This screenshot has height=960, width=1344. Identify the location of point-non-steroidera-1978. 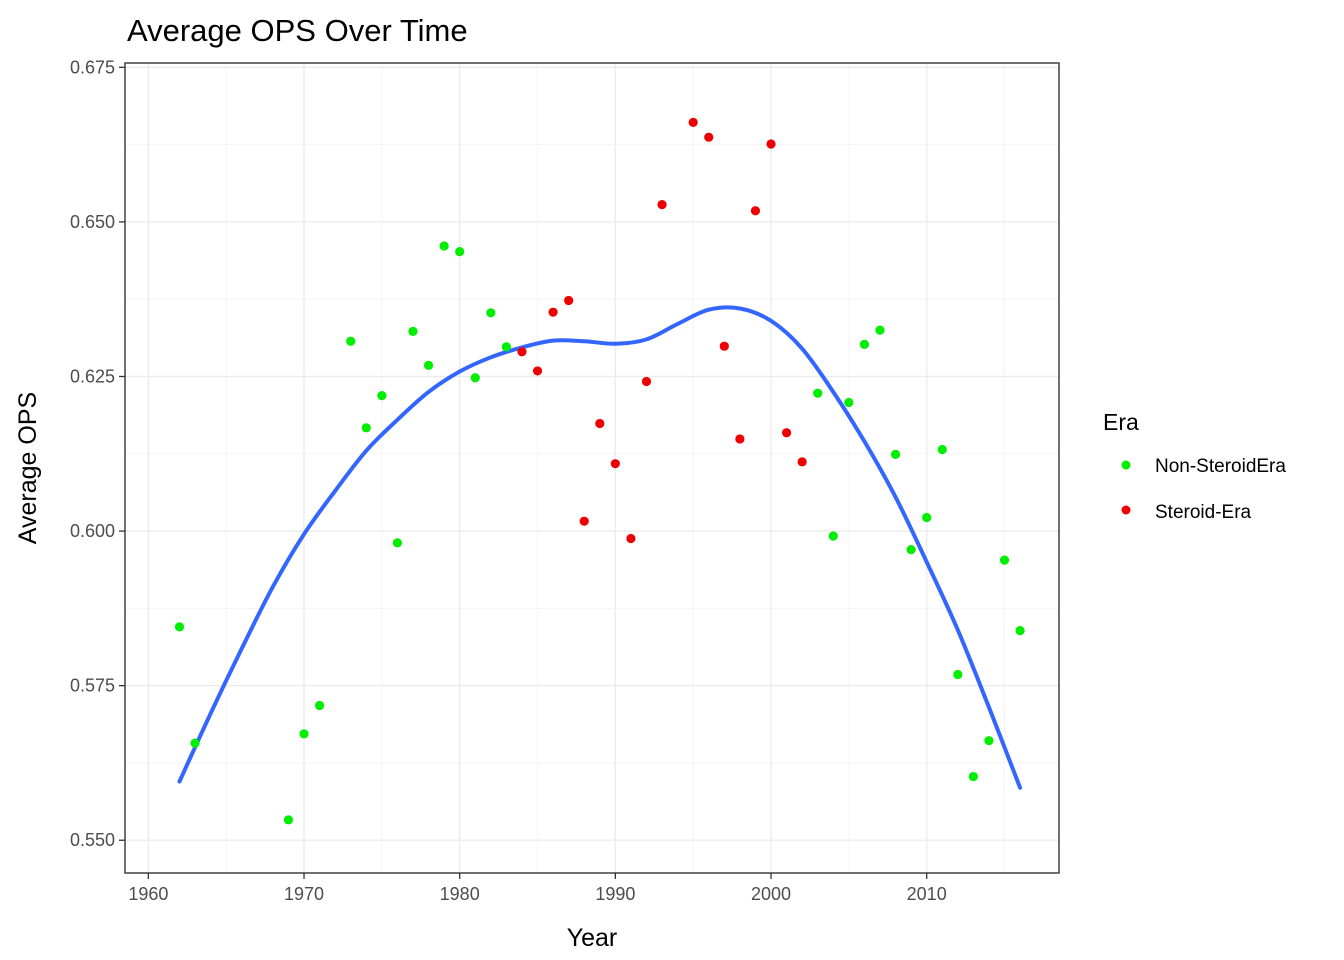
(428, 365).